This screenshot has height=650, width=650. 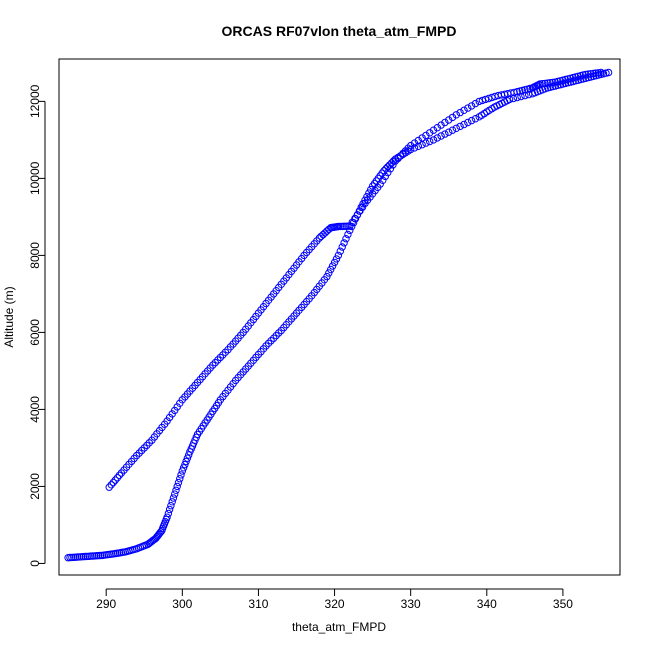 What do you see at coordinates (411, 604) in the screenshot?
I see `x-tick-label: 330` at bounding box center [411, 604].